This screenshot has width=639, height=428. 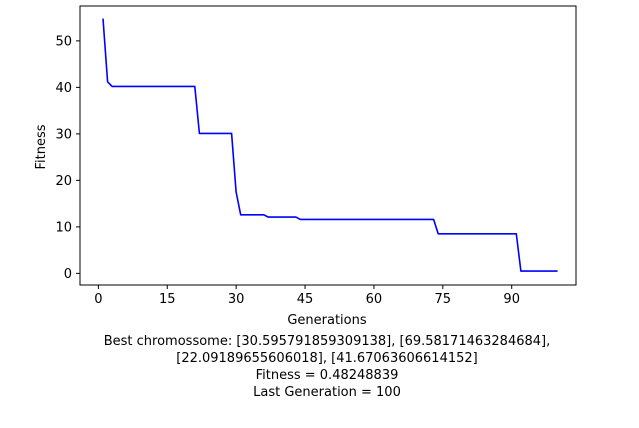 I want to click on x-tick-label: 15, so click(x=167, y=299).